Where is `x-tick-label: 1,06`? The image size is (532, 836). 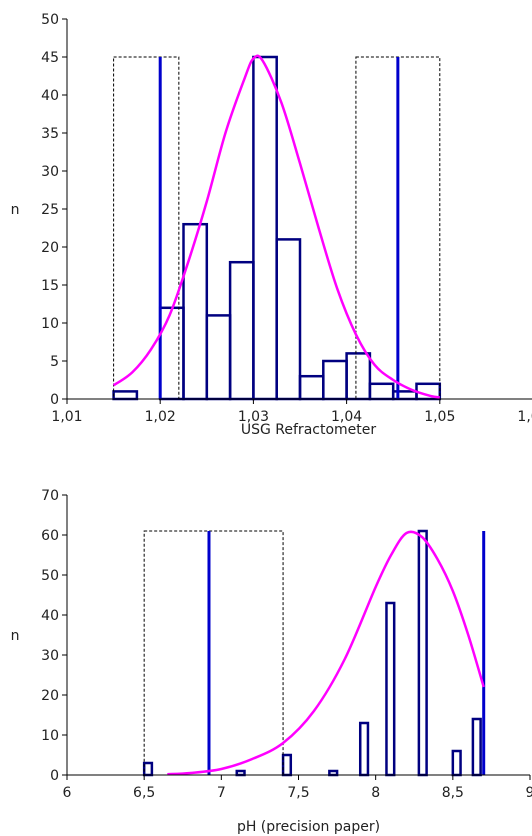 x-tick-label: 1,06 is located at coordinates (524, 417).